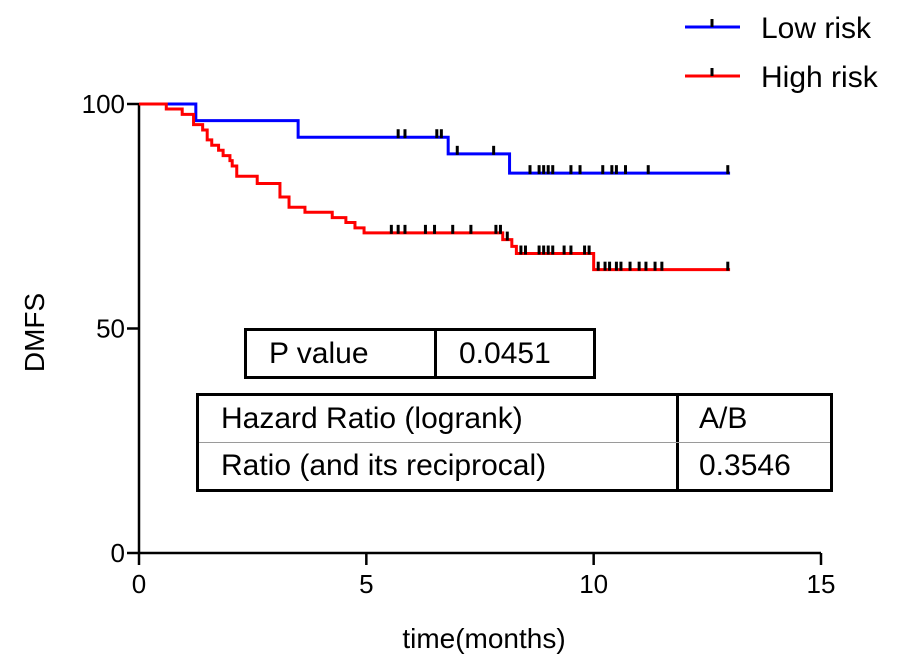 The width and height of the screenshot is (917, 659). I want to click on x-tick-label: 15, so click(821, 584).